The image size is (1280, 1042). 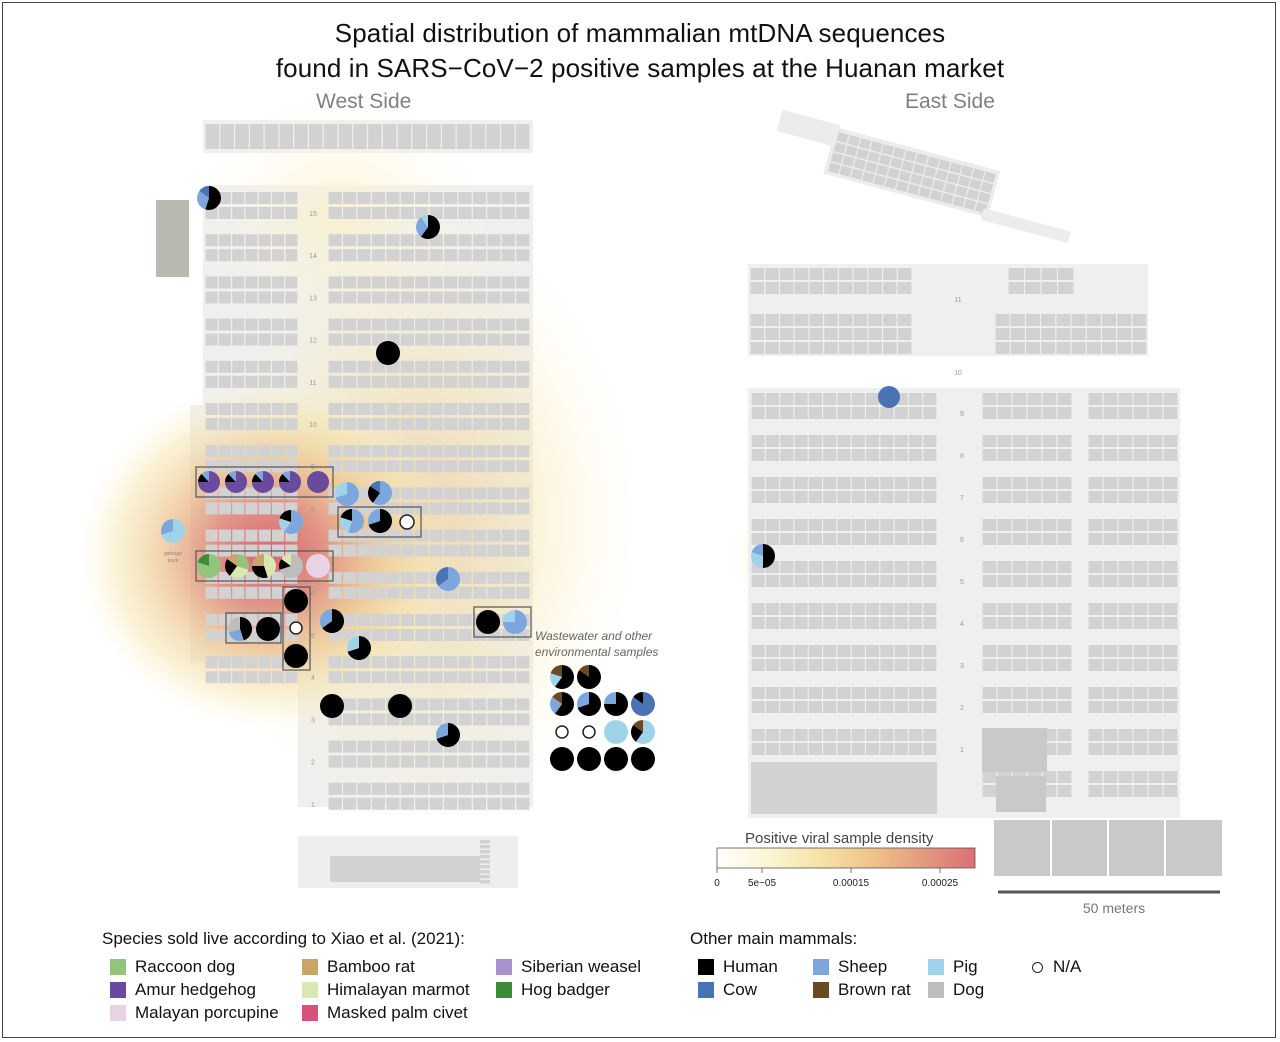 What do you see at coordinates (313, 341) in the screenshot?
I see `row-number: 12` at bounding box center [313, 341].